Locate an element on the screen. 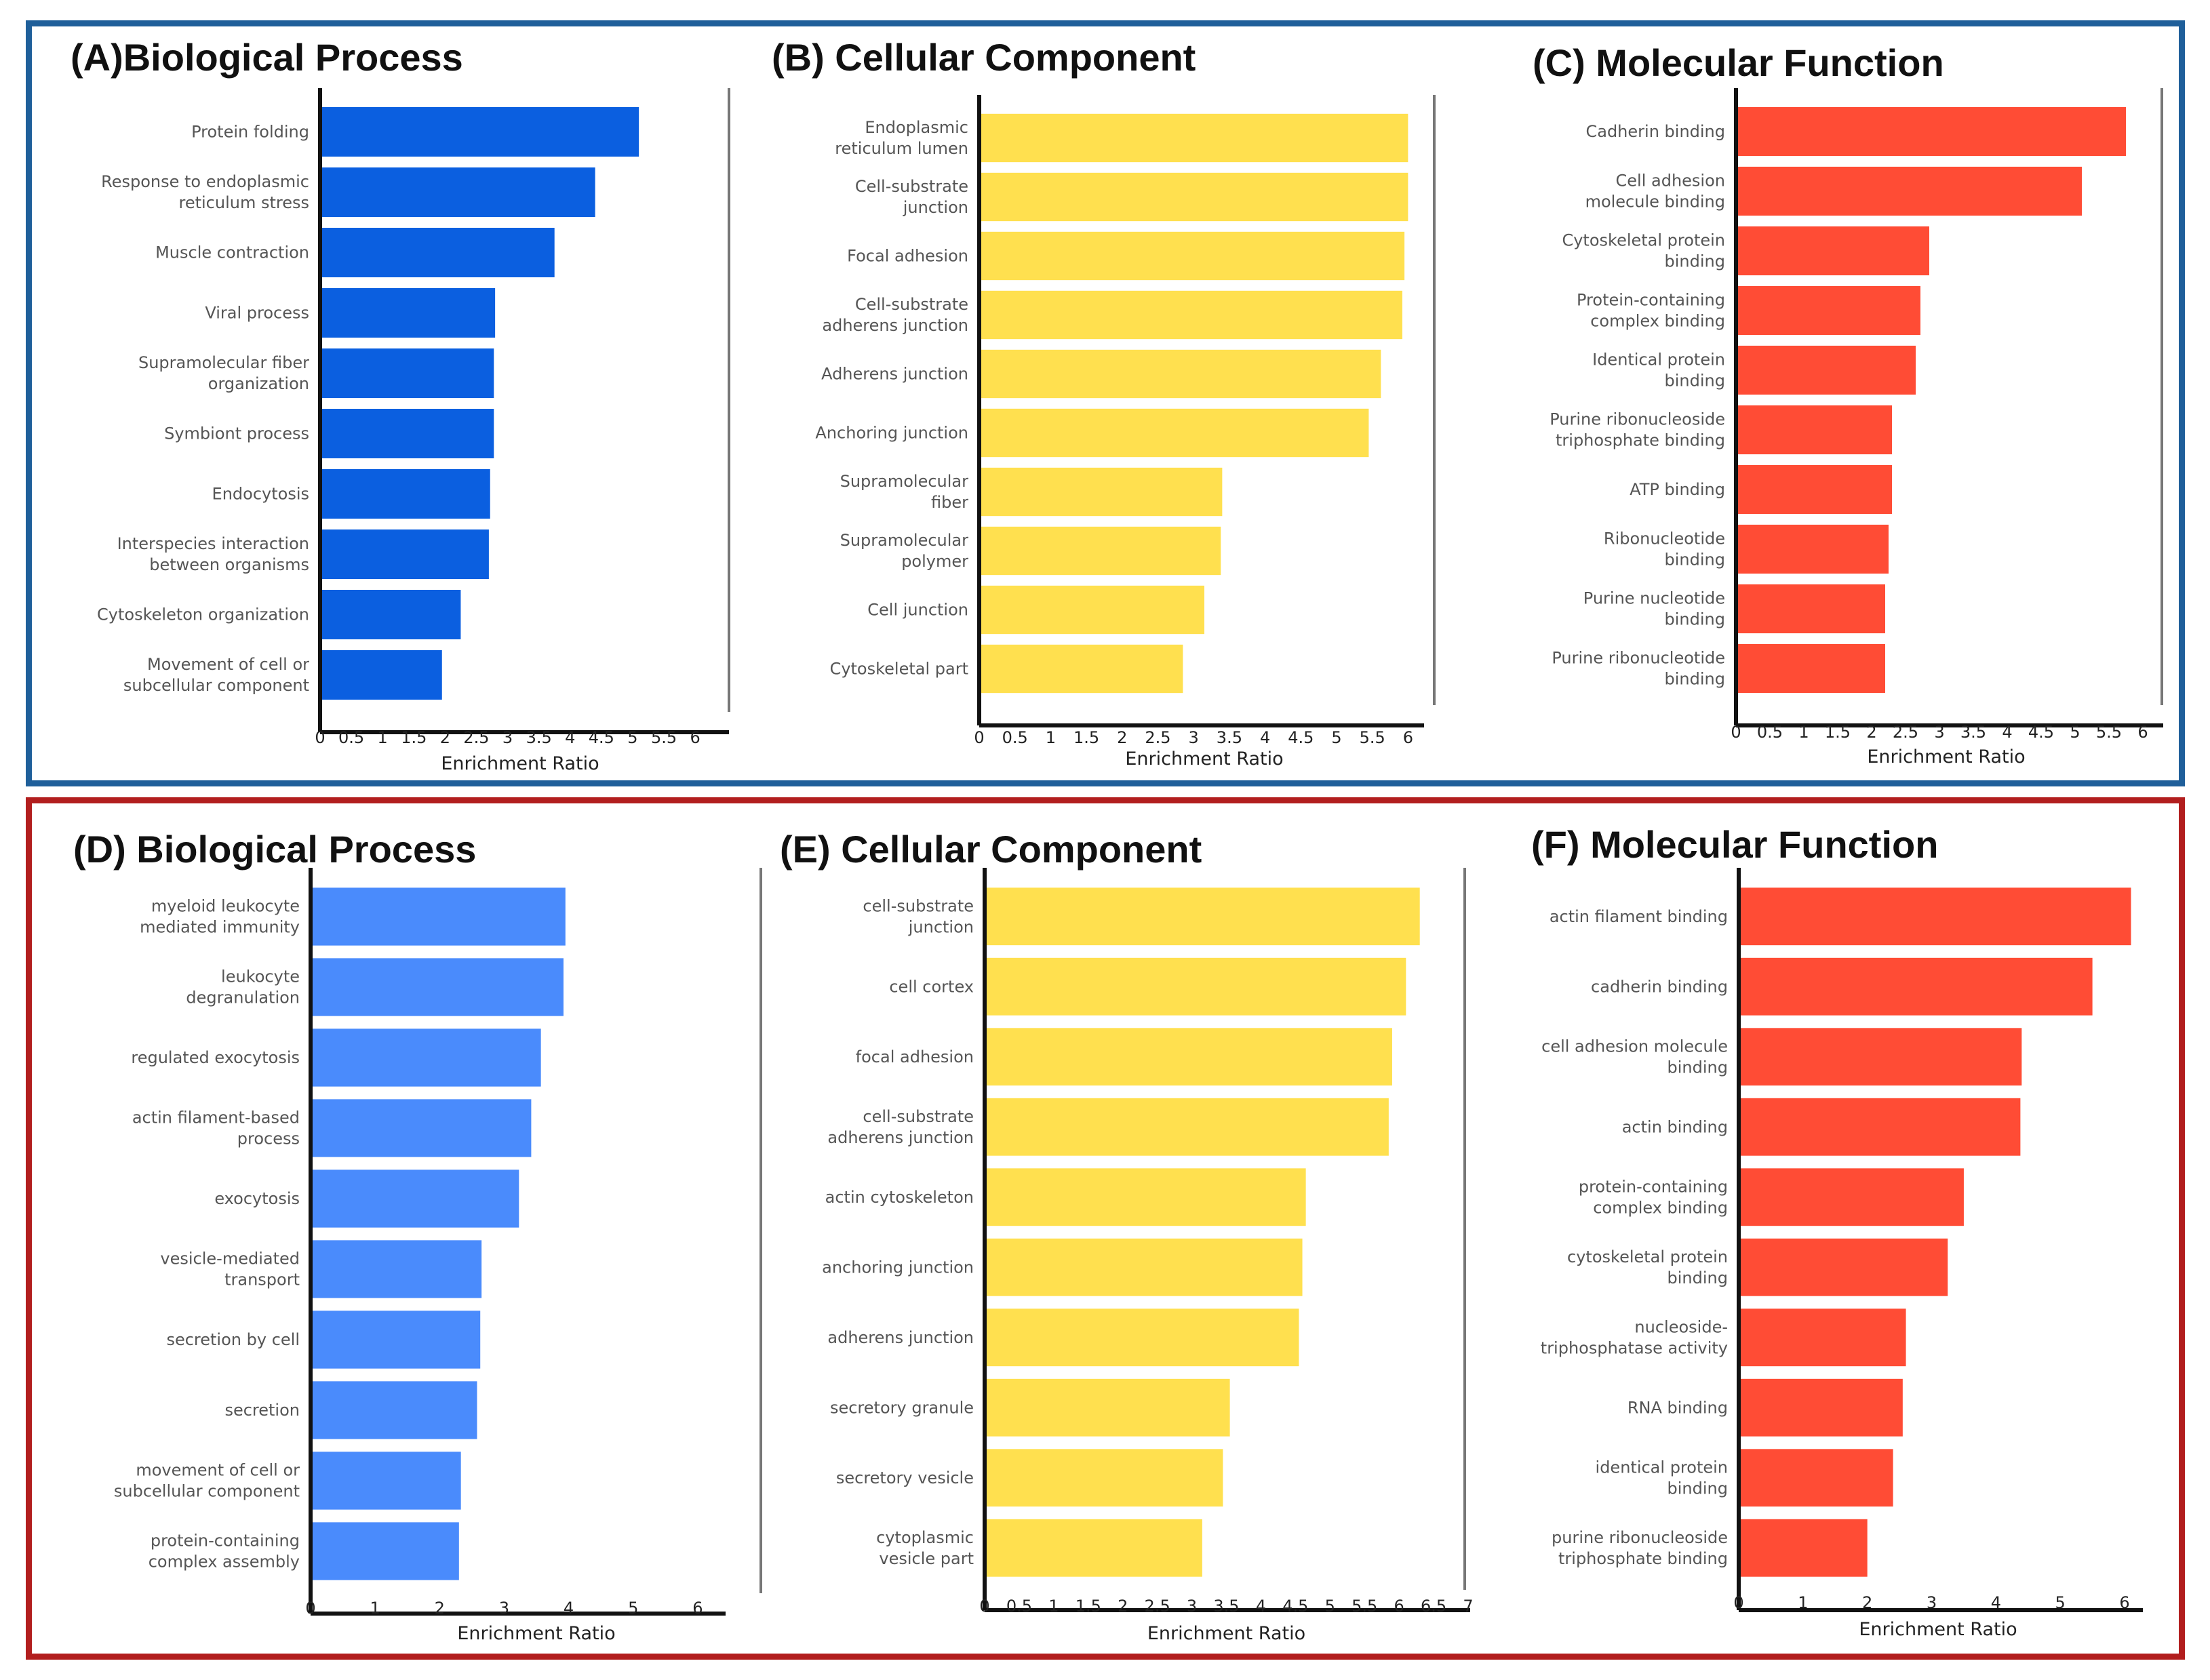 This screenshot has height=1680, width=2210. x-tick-label: 6 is located at coordinates (695, 737).